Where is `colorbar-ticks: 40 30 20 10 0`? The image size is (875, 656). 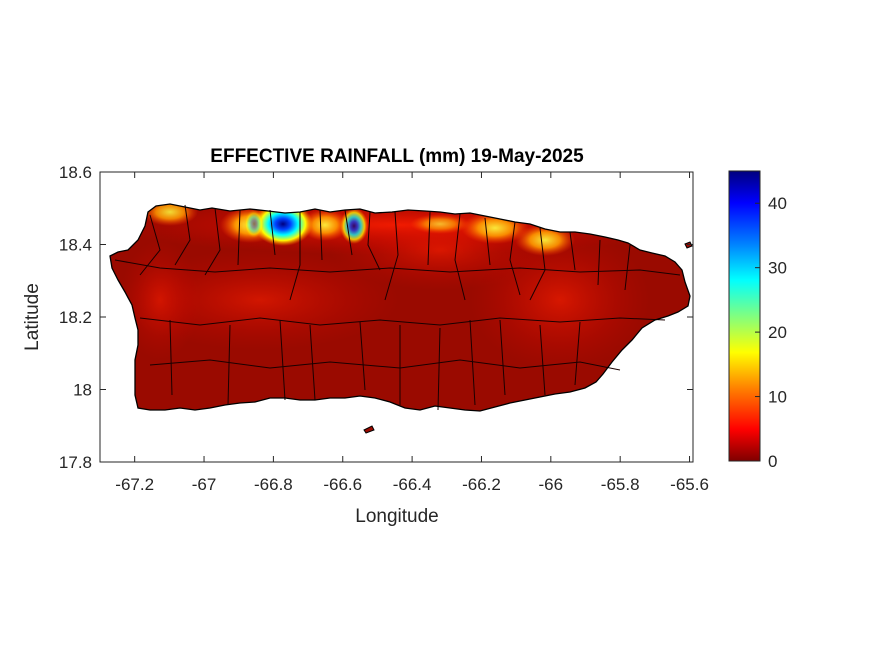
colorbar-ticks: 40 30 20 10 0 is located at coordinates (771, 332).